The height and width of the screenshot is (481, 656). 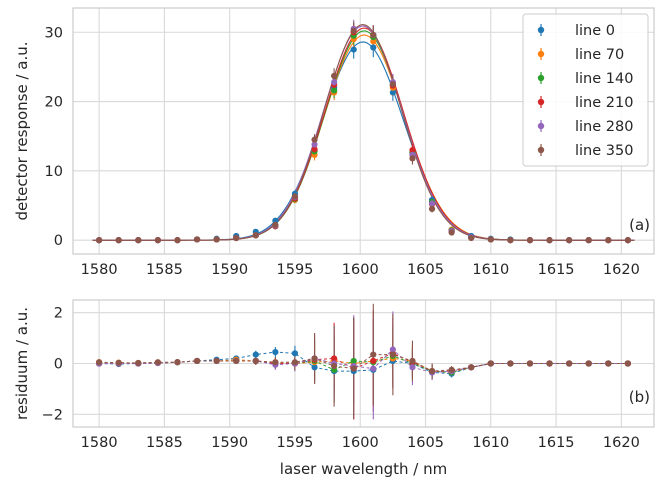 I want to click on bottom-dashed-lines, so click(x=363, y=361).